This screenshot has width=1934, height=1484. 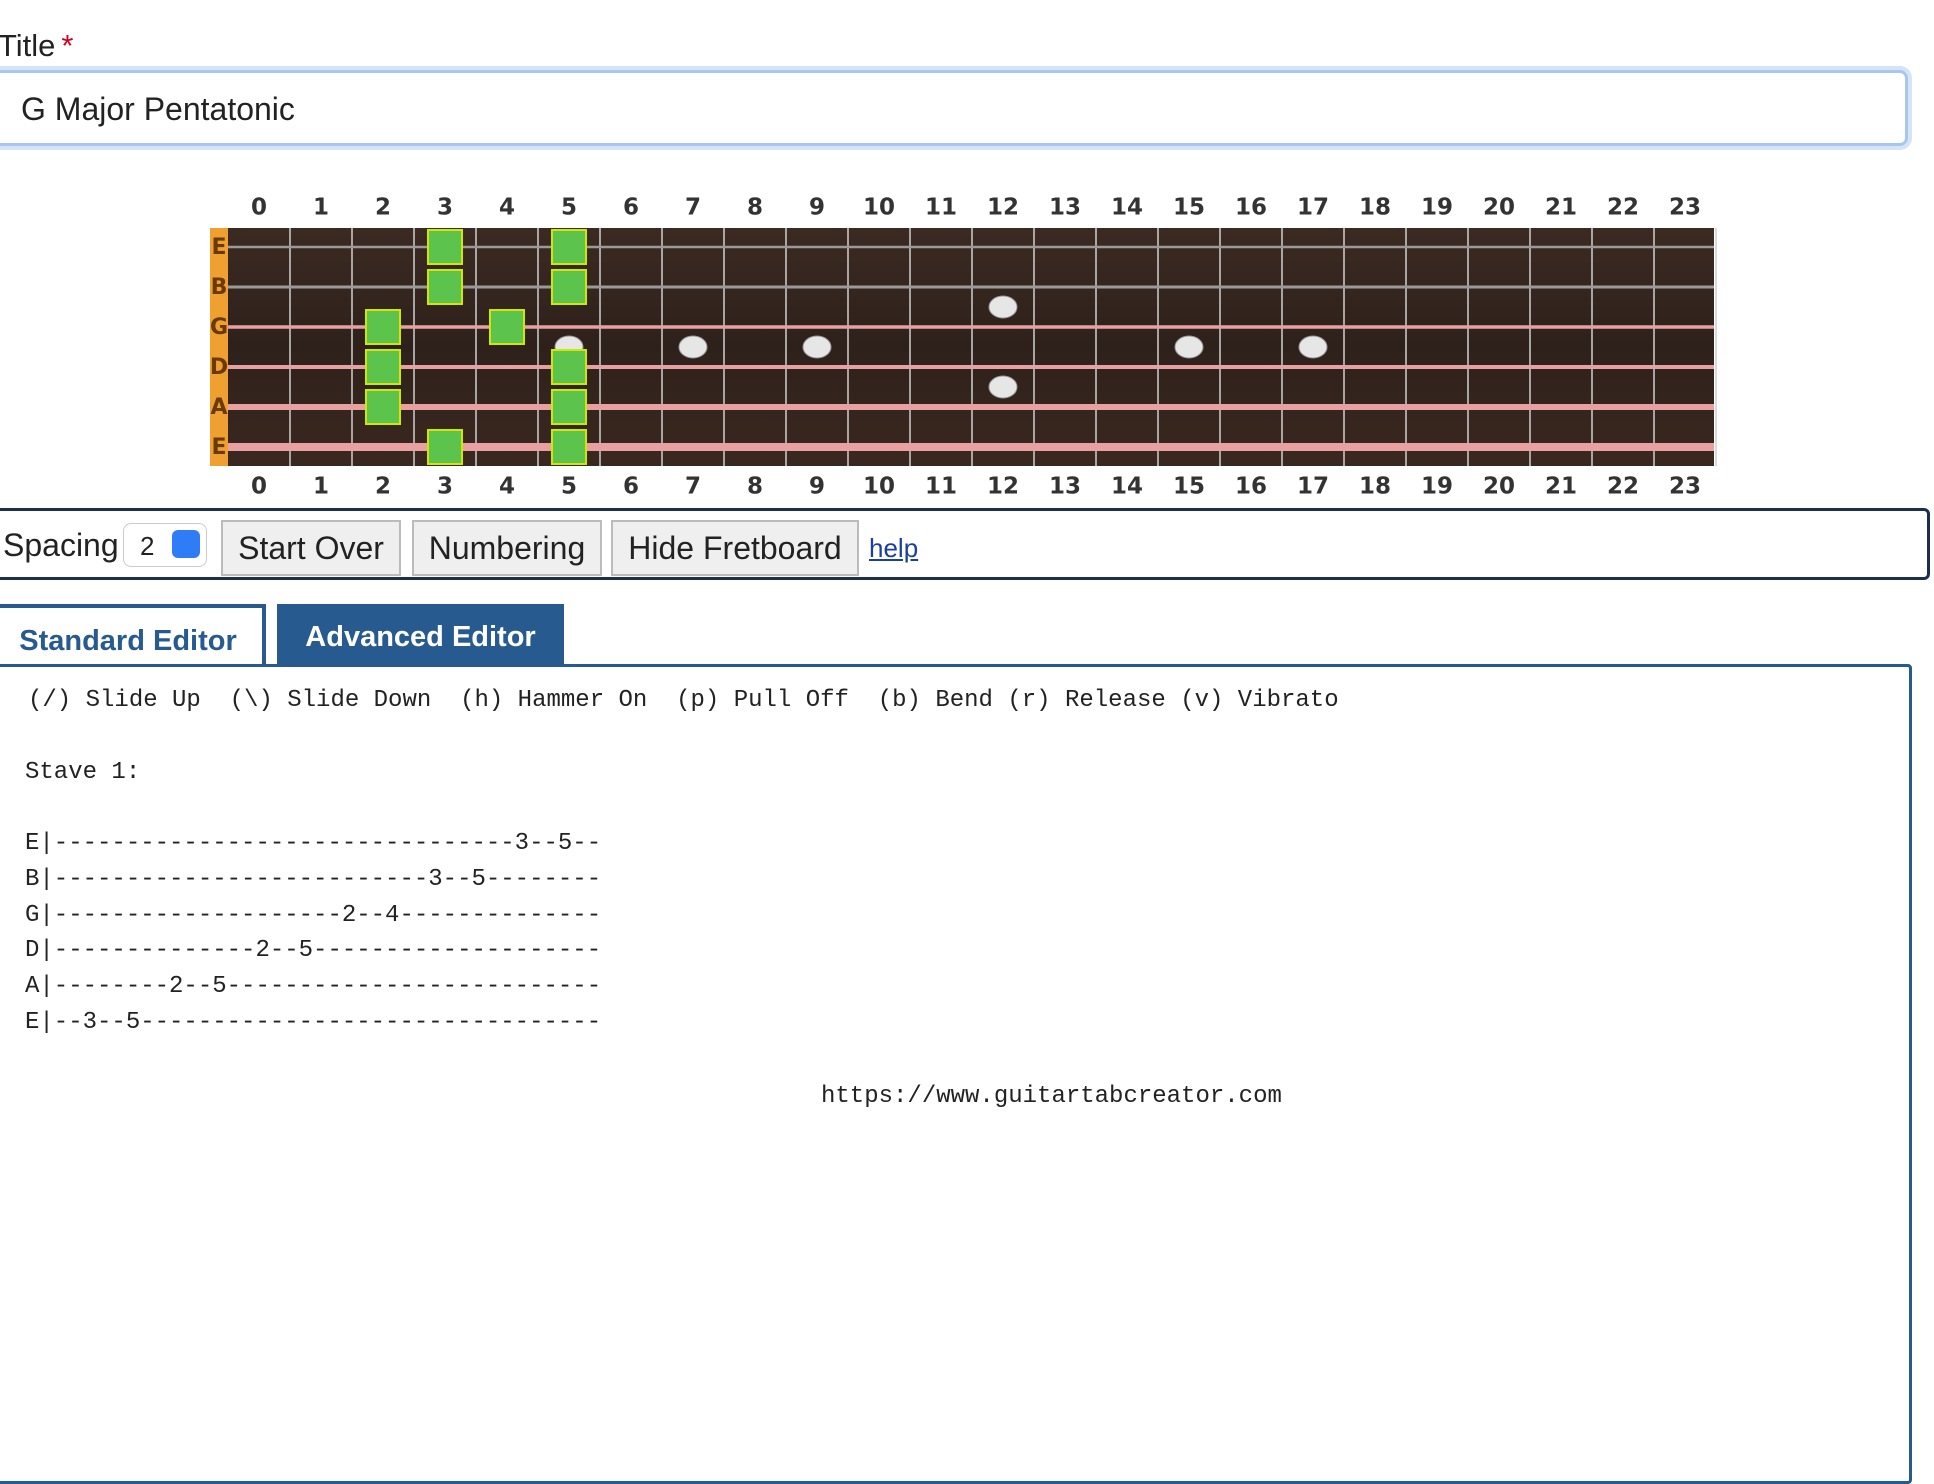 I want to click on tab-line: A|--------2--5--------------------------, so click(x=313, y=987).